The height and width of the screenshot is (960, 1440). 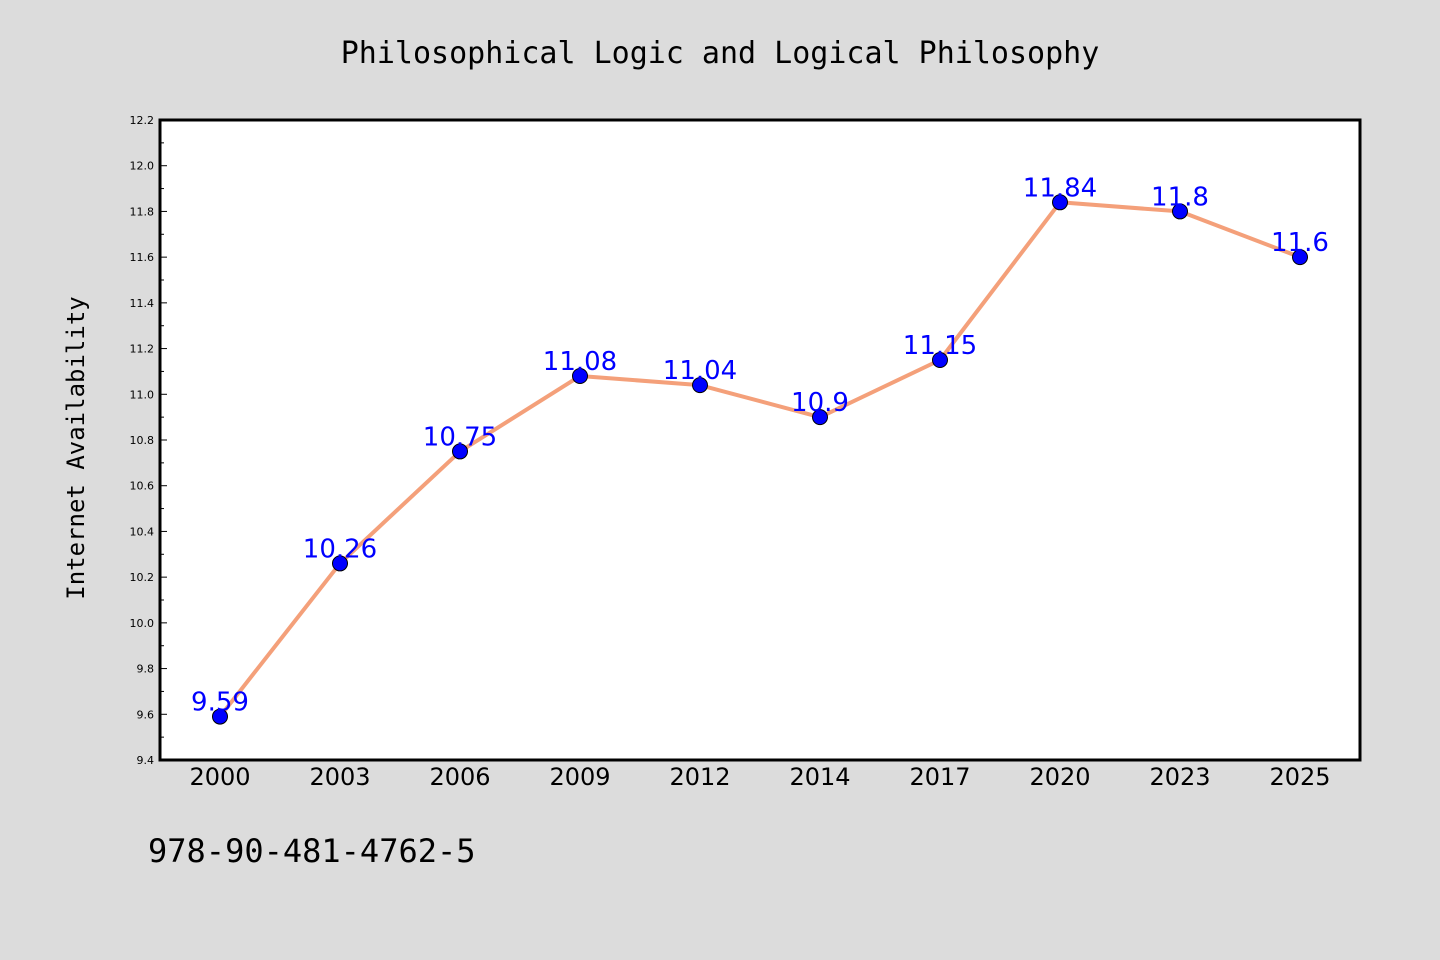 I want to click on x-tick-label: 2014, so click(x=819, y=777).